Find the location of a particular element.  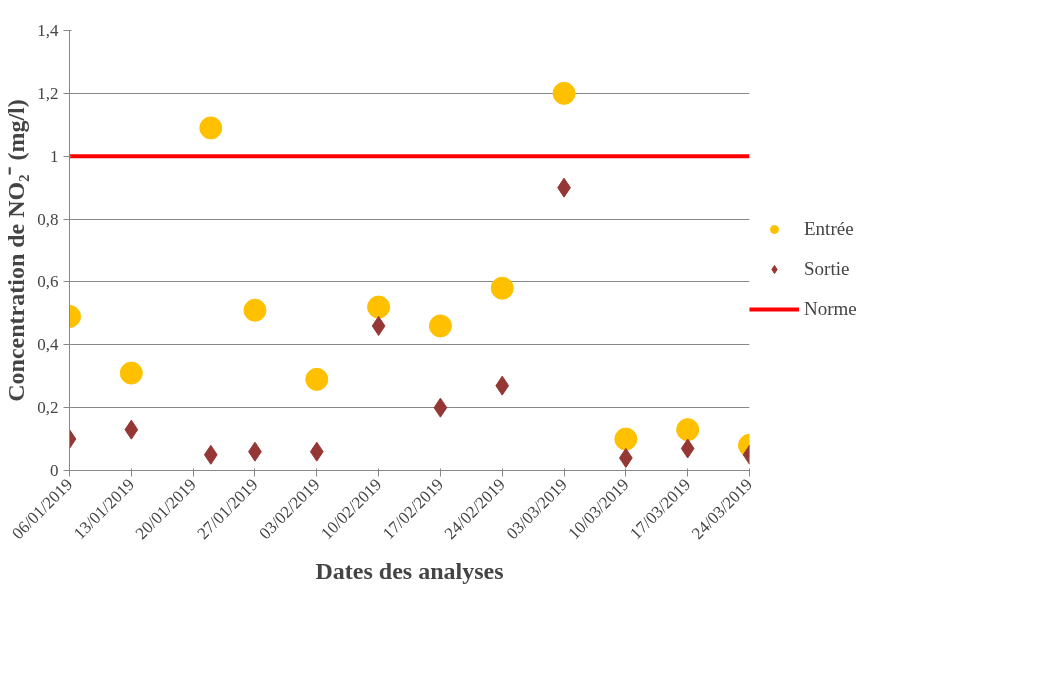

y-tick-label: 1,4 is located at coordinates (48, 30).